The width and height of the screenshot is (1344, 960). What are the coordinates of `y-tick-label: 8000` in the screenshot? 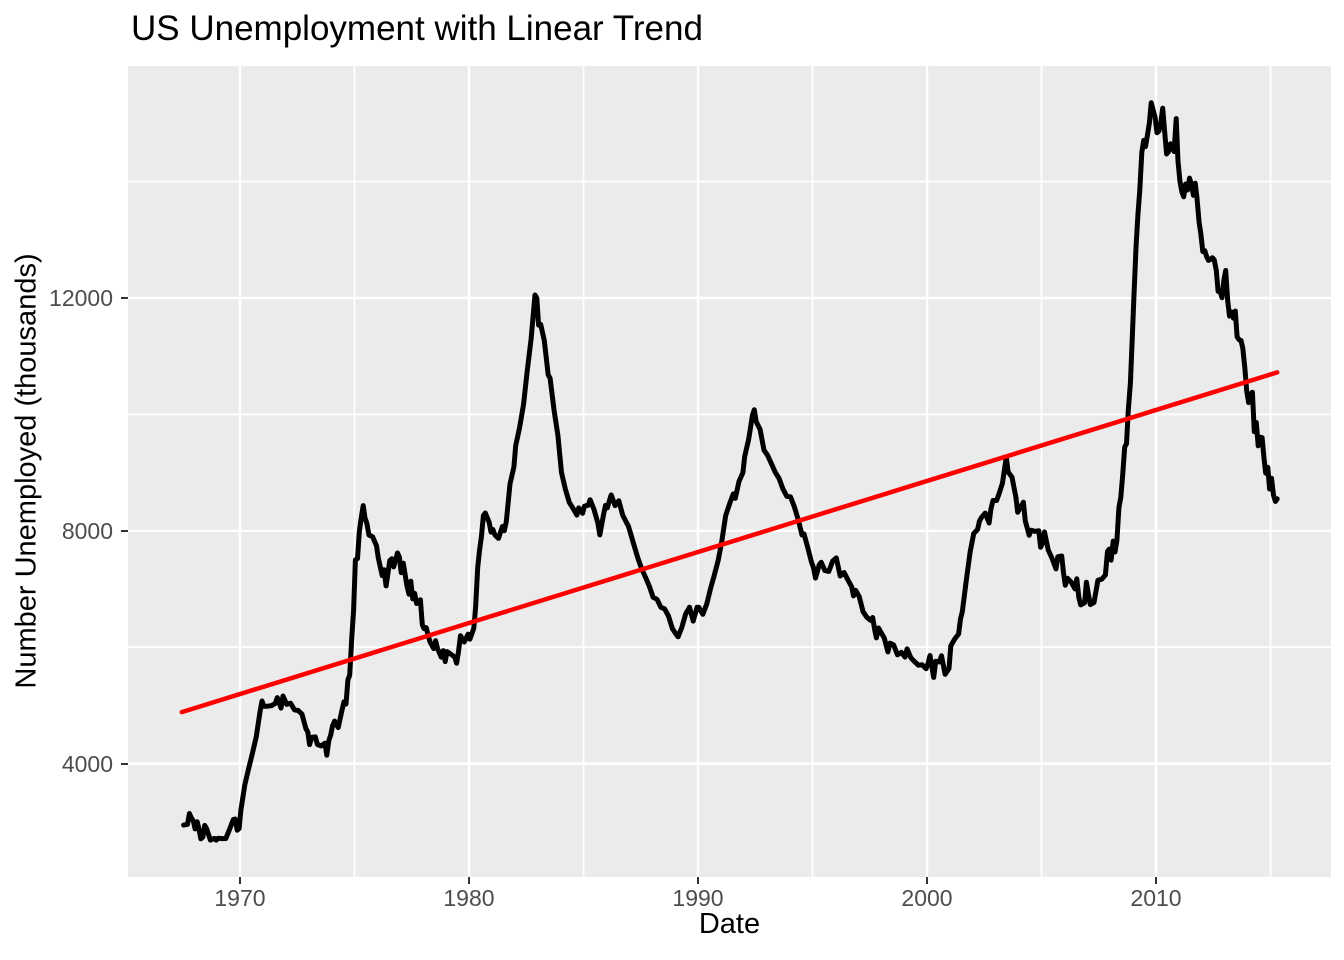 It's located at (87, 530).